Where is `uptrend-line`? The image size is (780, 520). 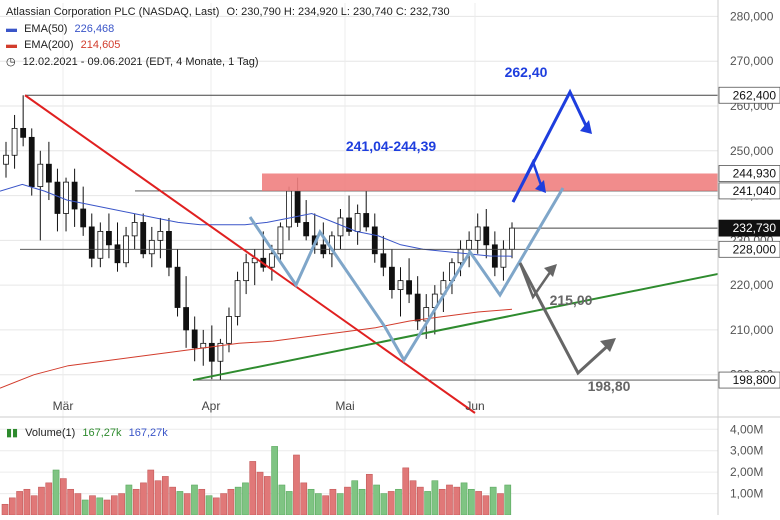 uptrend-line is located at coordinates (455, 327).